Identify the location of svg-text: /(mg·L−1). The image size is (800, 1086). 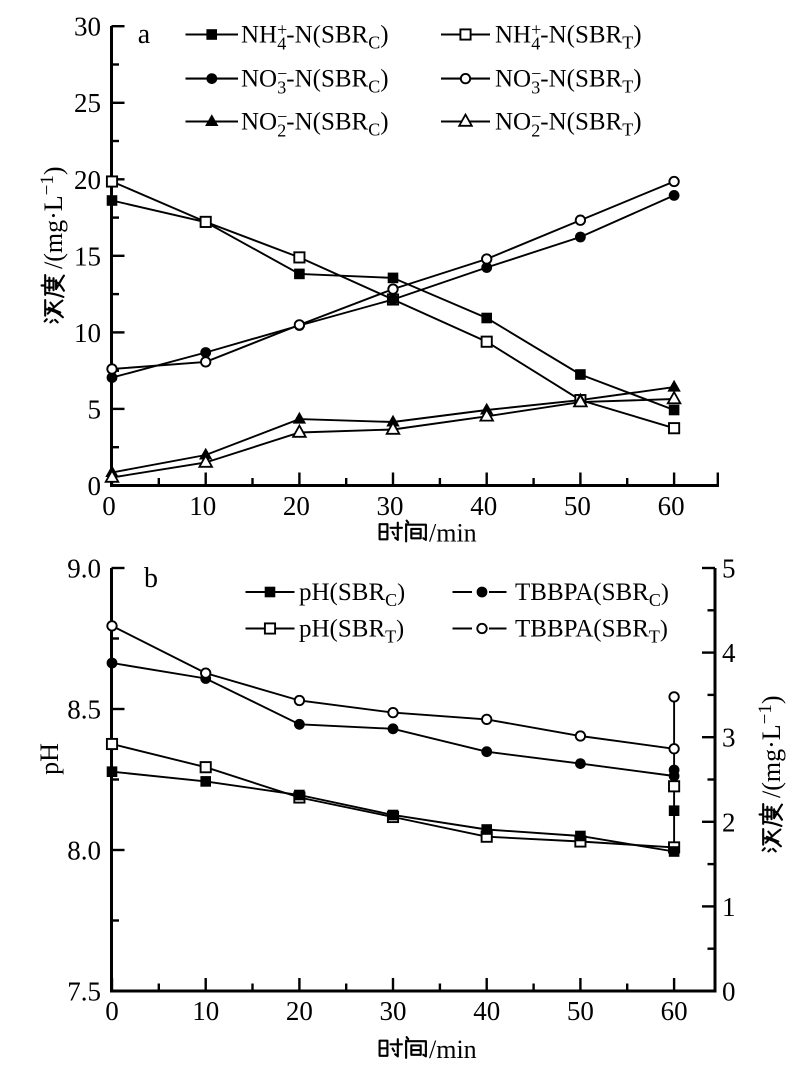
(52, 217).